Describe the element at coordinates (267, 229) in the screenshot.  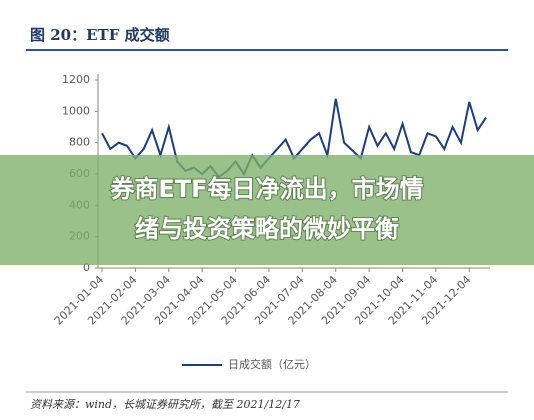
I see `overlay-text: 绪与投资策略的微妙平衡` at that location.